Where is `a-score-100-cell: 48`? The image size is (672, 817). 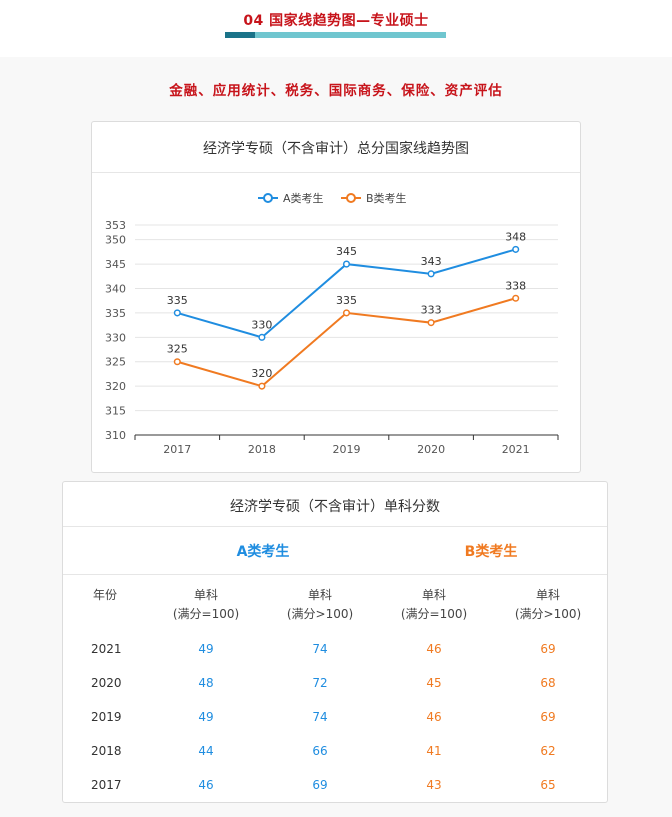 a-score-100-cell: 48 is located at coordinates (206, 683).